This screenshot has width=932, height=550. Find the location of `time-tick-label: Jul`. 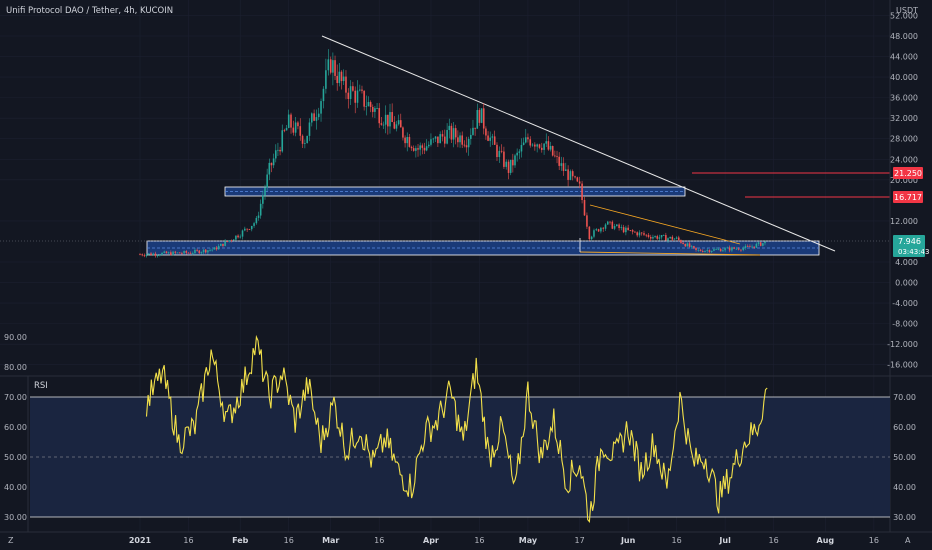

time-tick-label: Jul is located at coordinates (724, 540).